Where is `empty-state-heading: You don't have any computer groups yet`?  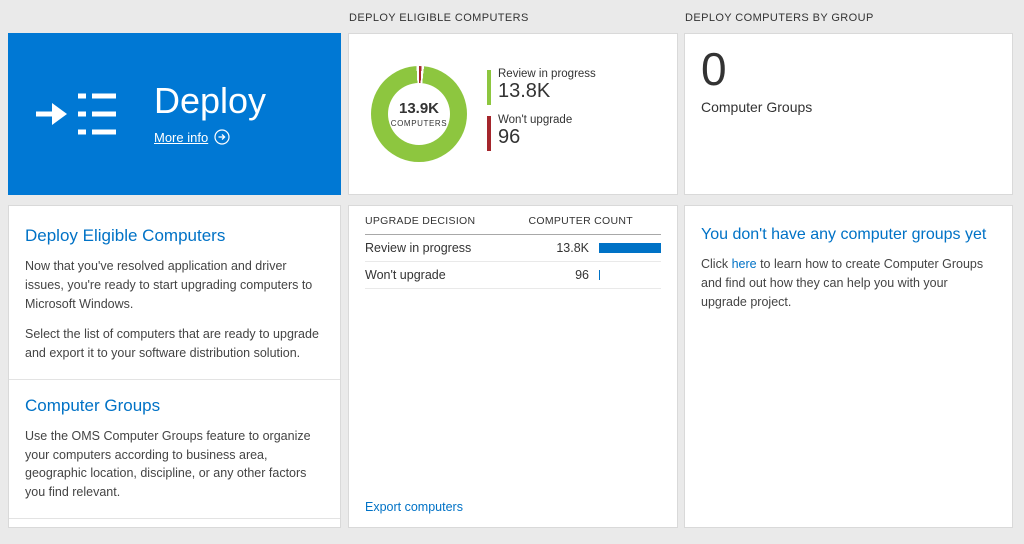
empty-state-heading: You don't have any computer groups yet is located at coordinates (844, 234).